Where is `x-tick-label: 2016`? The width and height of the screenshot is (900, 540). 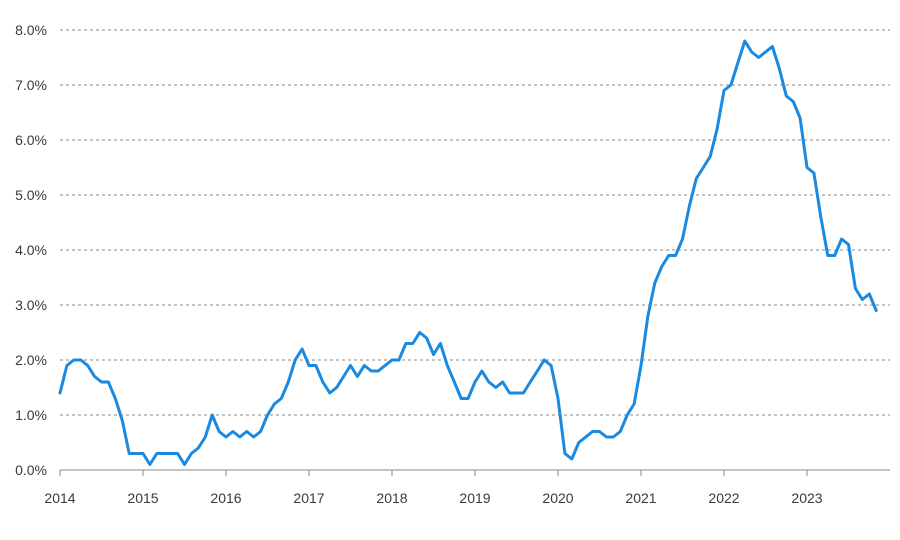
x-tick-label: 2016 is located at coordinates (225, 498).